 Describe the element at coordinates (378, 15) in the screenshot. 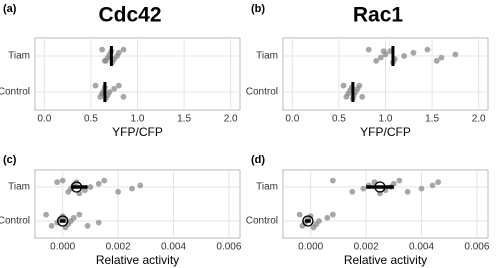

I see `panel-title: Rac1` at that location.